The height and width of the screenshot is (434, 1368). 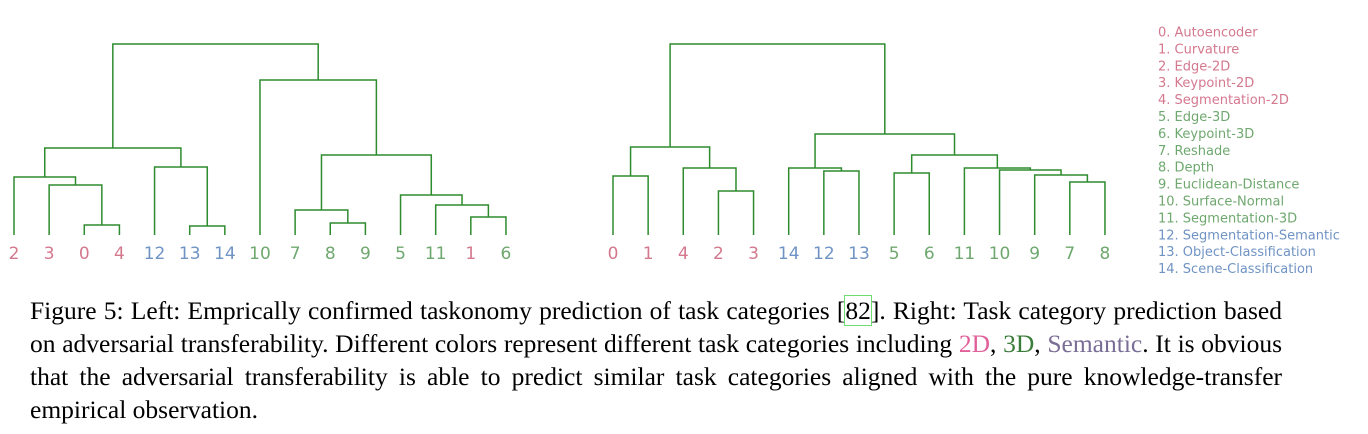 What do you see at coordinates (1194, 66) in the screenshot?
I see `legend-entry: 2. Edge-2D` at bounding box center [1194, 66].